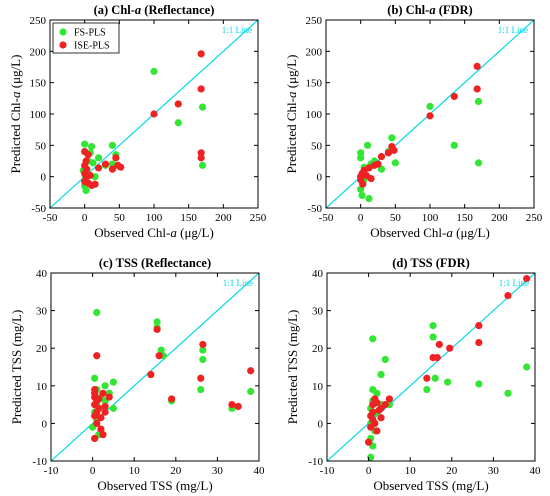  What do you see at coordinates (42, 312) in the screenshot?
I see `y-tick-label: 30` at bounding box center [42, 312].